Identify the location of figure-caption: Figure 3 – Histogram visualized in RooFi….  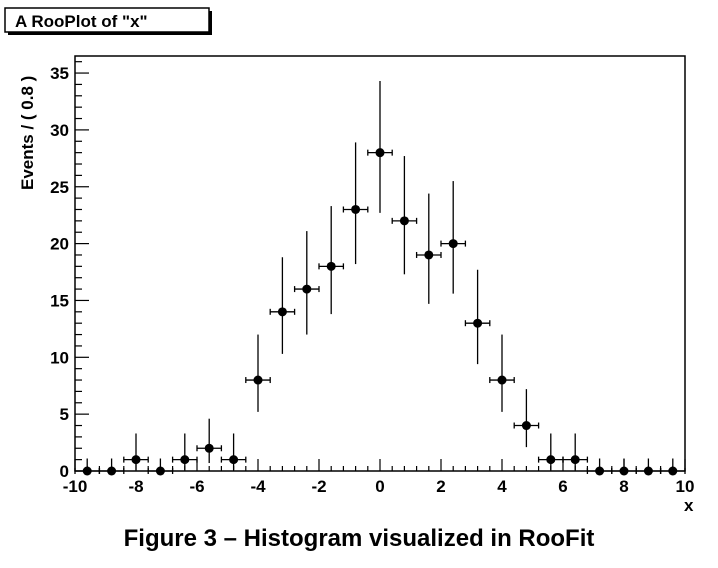
(359, 538).